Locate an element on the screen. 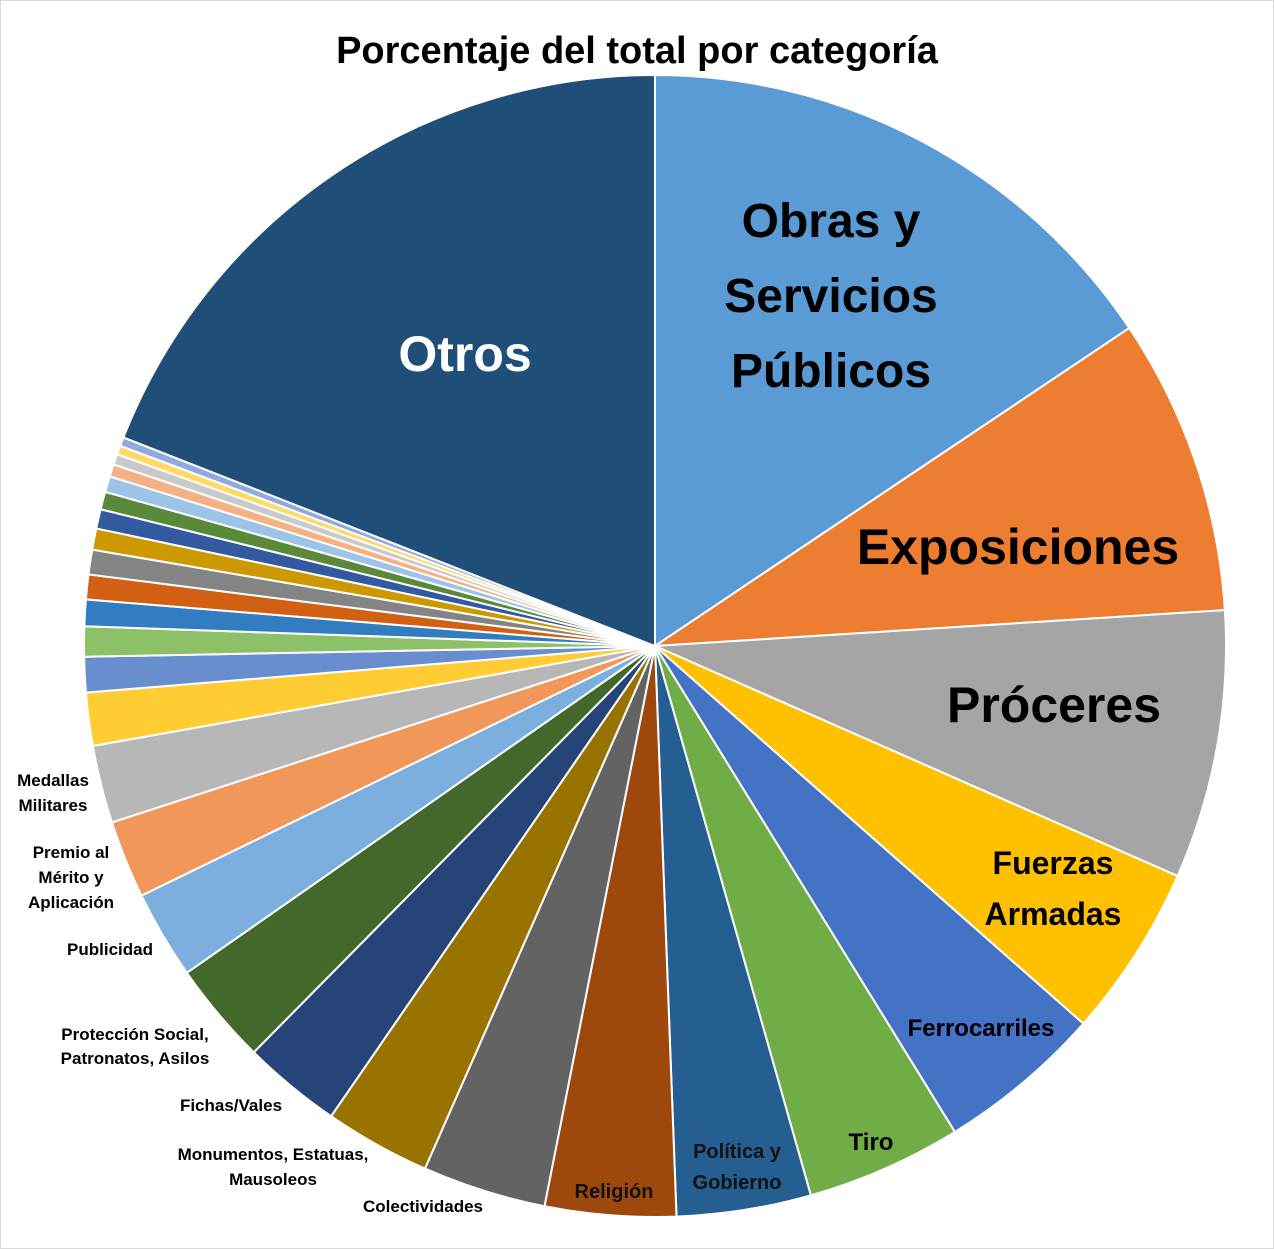 This screenshot has width=1274, height=1249. slice-label: Exposiciones is located at coordinates (1018, 547).